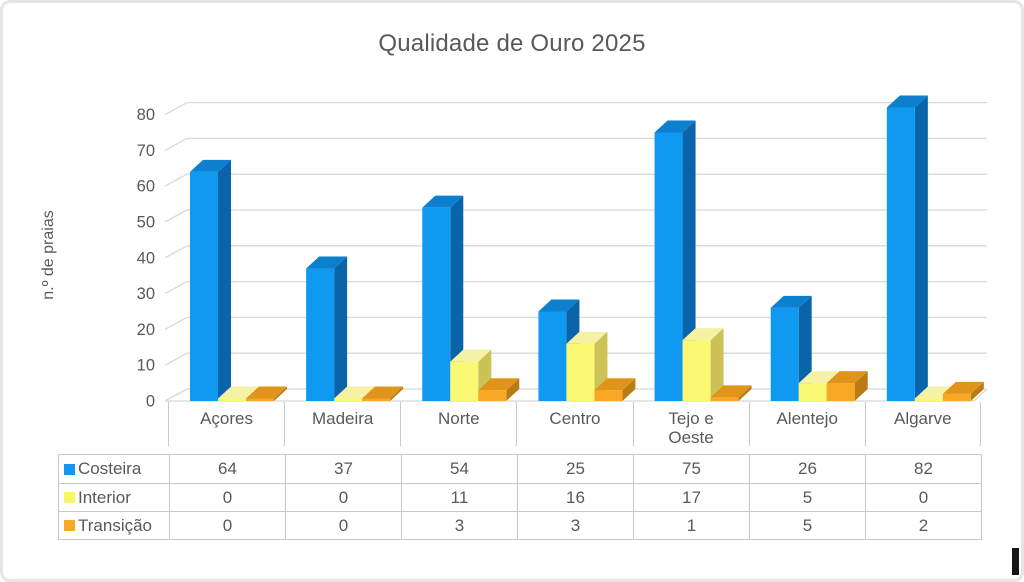  Describe the element at coordinates (459, 469) in the screenshot. I see `value-cell: 54` at that location.